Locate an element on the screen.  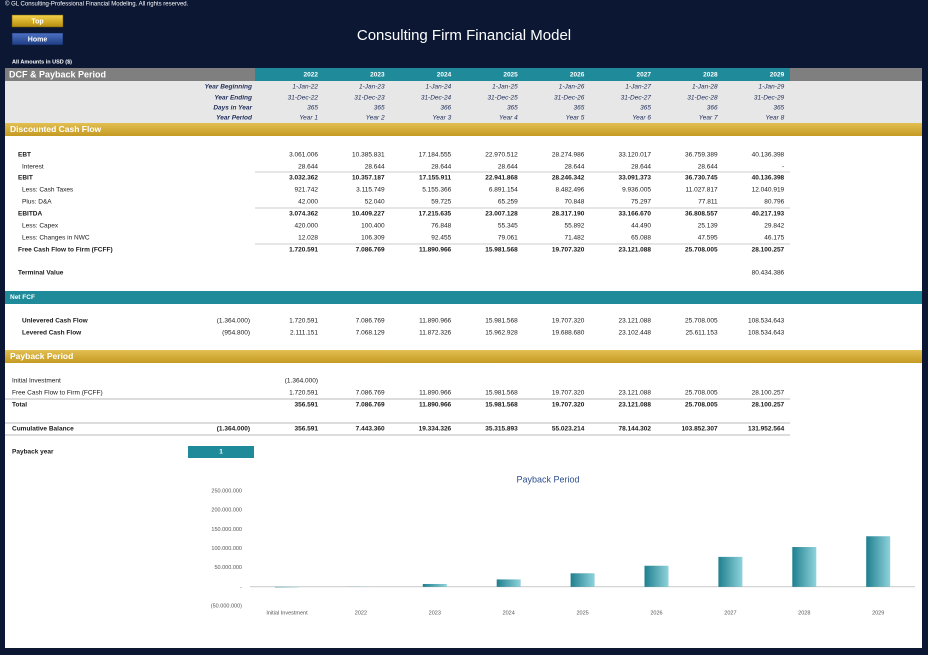
cell-value: 55.892 is located at coordinates (575, 226).